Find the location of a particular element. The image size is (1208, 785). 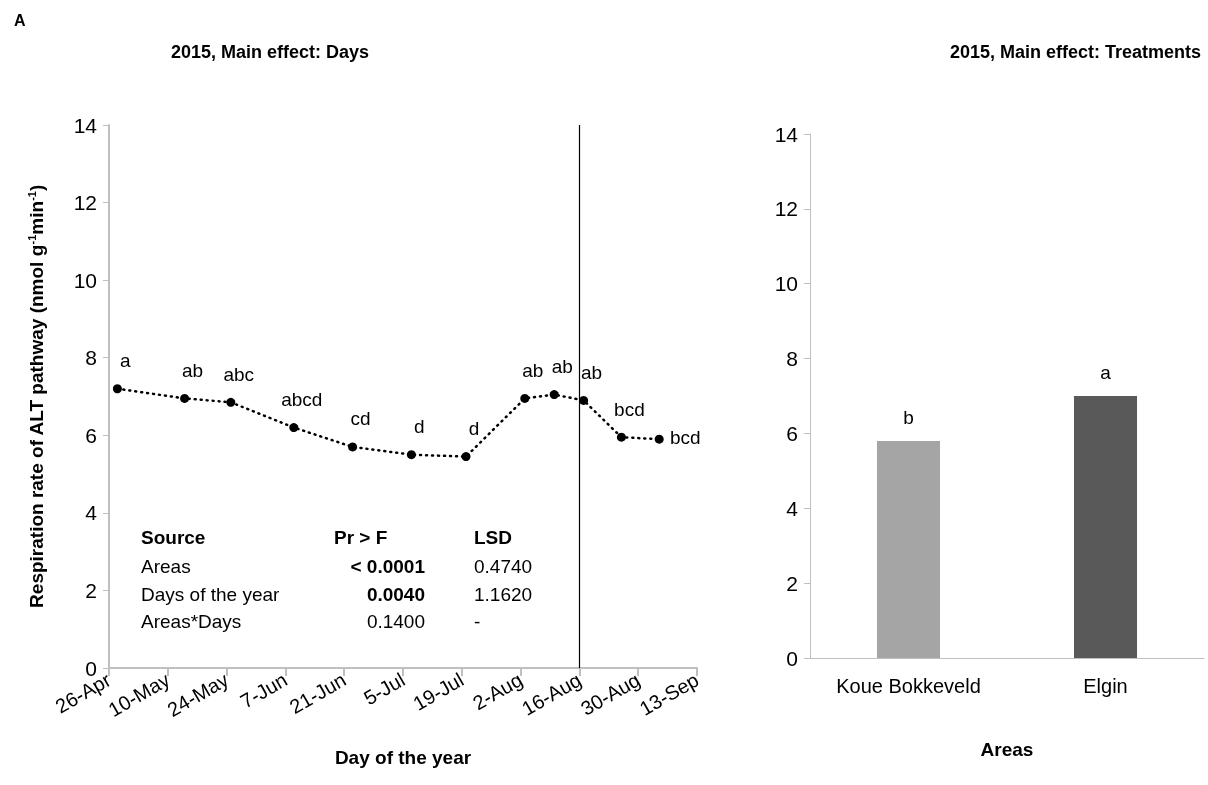

chart-title: 2015, Main effect: Days is located at coordinates (270, 52).